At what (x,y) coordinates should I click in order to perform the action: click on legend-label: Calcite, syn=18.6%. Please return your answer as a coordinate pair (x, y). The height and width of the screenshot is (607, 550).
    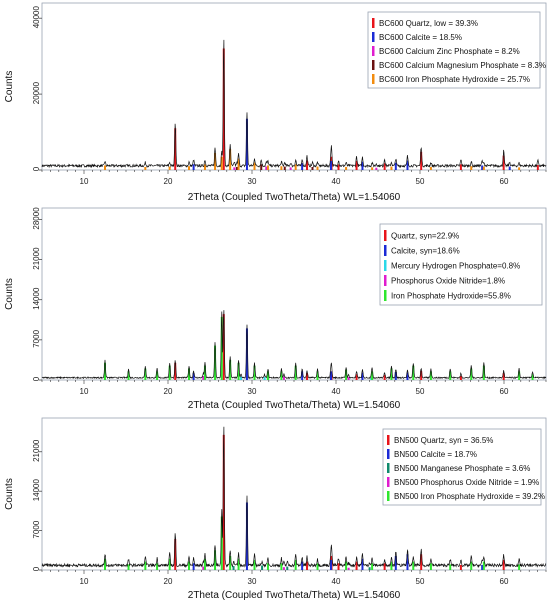
    Looking at the image, I should click on (425, 251).